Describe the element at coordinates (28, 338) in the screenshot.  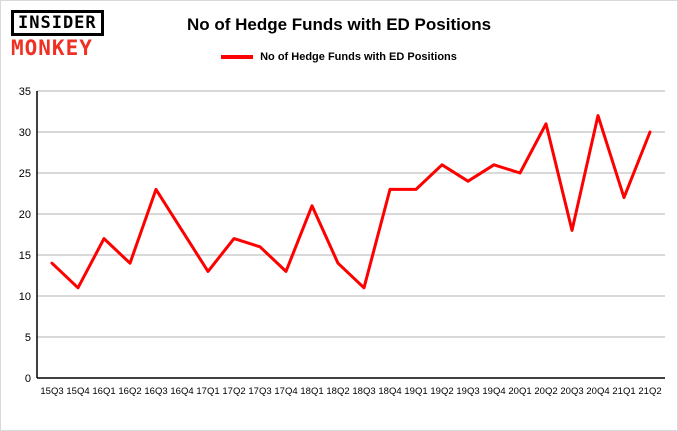
I see `y-tick-label: 5` at that location.